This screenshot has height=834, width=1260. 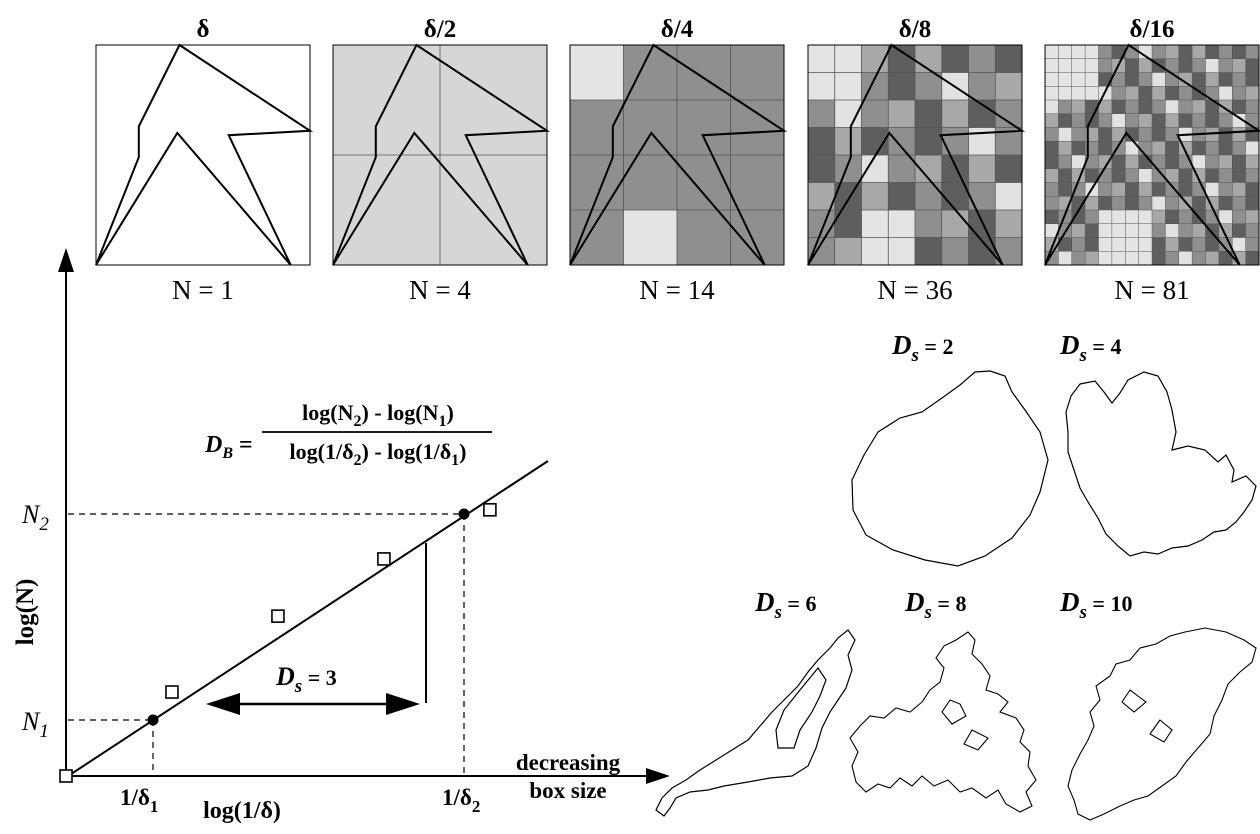 What do you see at coordinates (567, 790) in the screenshot?
I see `x-axis-note-line2: box size` at bounding box center [567, 790].